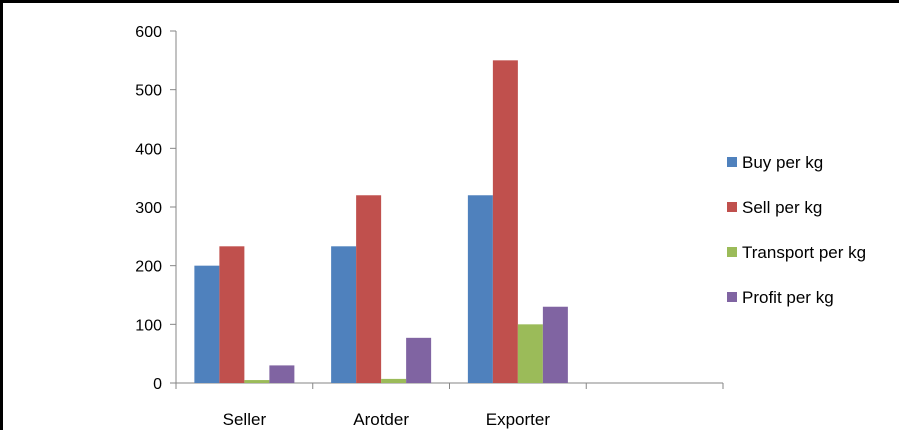 This screenshot has height=433, width=899. Describe the element at coordinates (148, 325) in the screenshot. I see `y-tick-label: 100` at that location.